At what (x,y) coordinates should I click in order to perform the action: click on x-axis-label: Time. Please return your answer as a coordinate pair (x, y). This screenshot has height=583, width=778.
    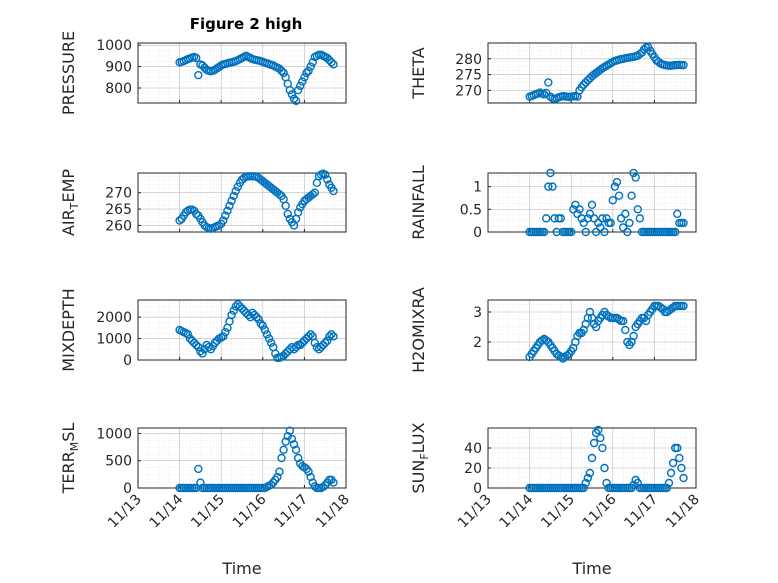
    Looking at the image, I should click on (591, 568).